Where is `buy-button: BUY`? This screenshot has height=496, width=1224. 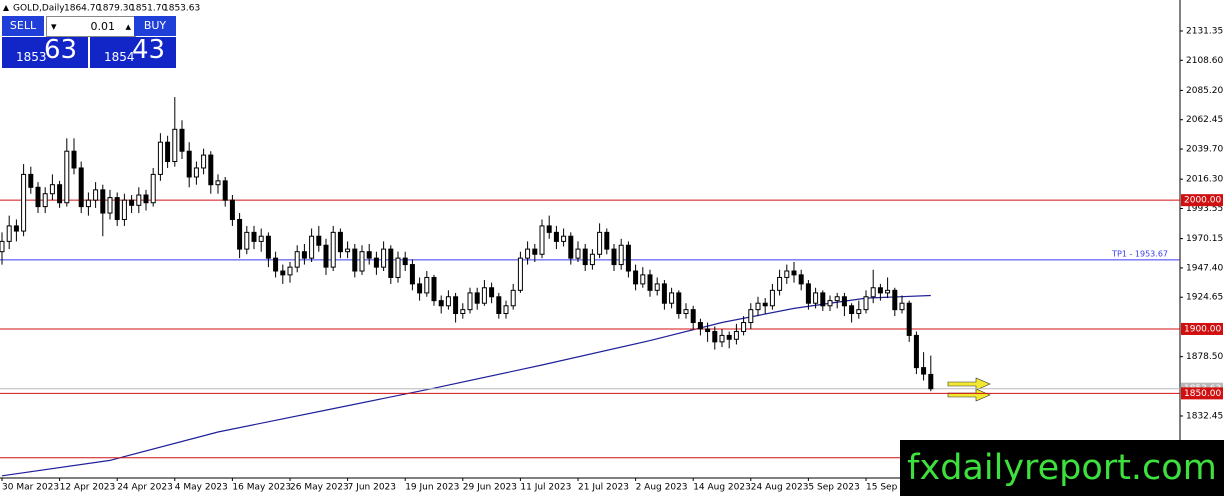
buy-button: BUY is located at coordinates (155, 26).